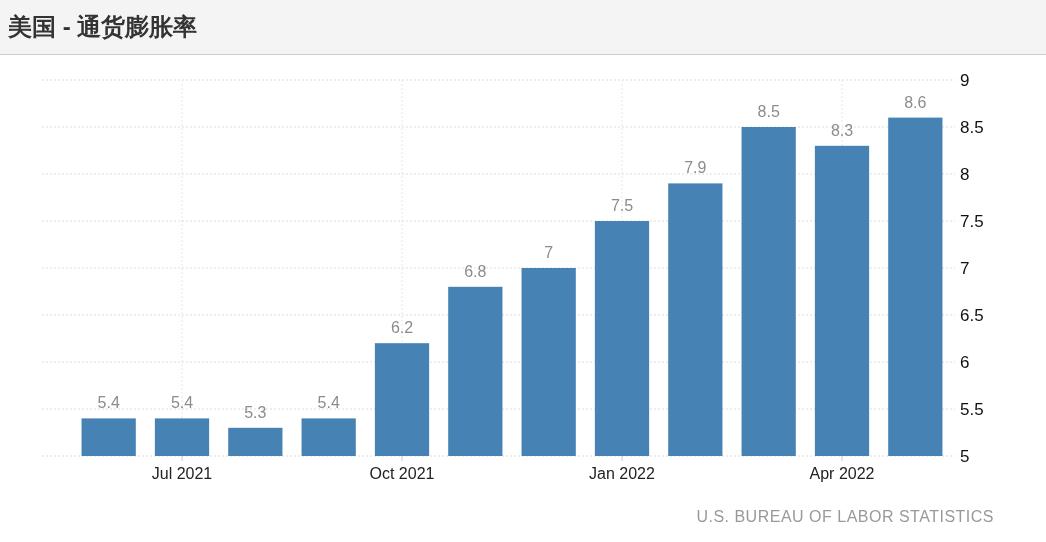  I want to click on chart-title: 美国 - 通货膨胀率, so click(102, 26).